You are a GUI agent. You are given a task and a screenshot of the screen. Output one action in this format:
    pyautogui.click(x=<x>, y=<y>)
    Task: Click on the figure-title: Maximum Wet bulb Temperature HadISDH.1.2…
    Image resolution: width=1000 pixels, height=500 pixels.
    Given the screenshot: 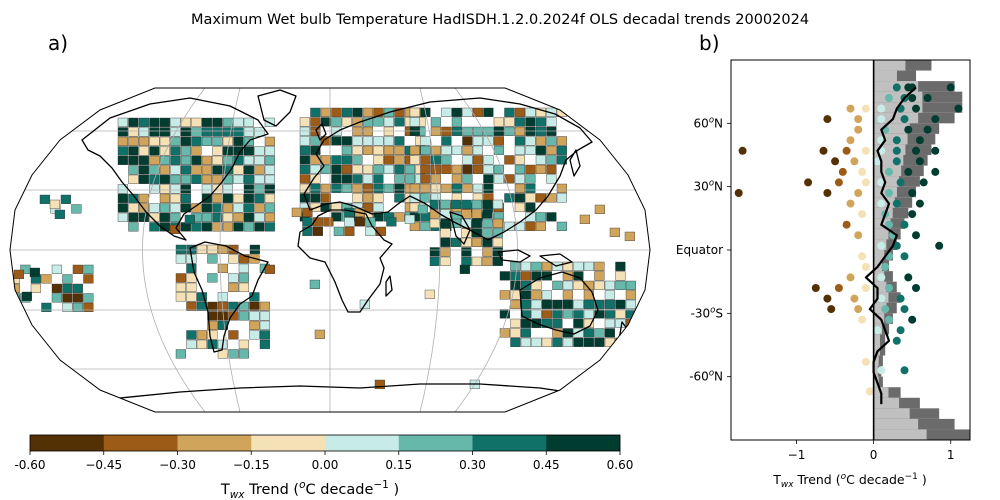 What is the action you would take?
    pyautogui.click(x=500, y=20)
    